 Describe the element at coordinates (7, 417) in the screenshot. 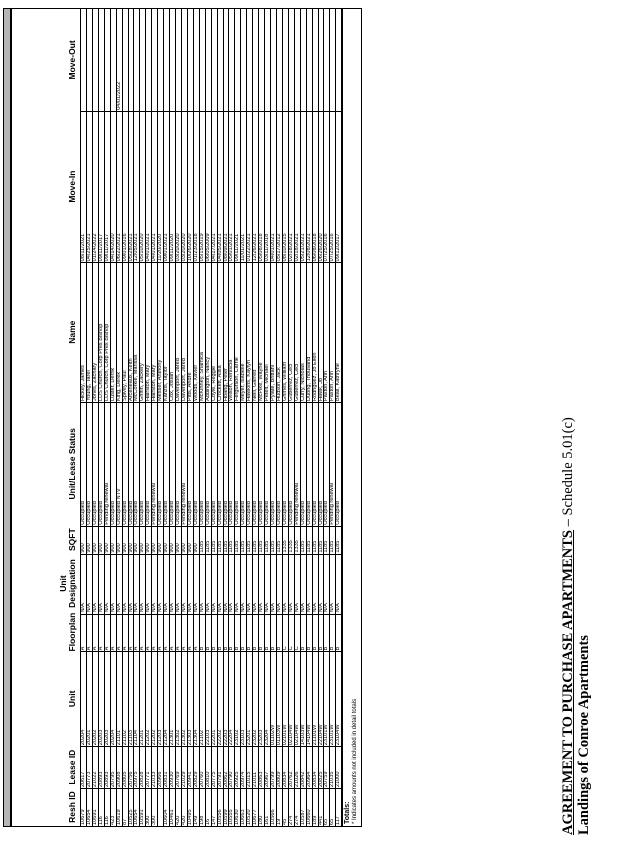

I see `header-band` at that location.